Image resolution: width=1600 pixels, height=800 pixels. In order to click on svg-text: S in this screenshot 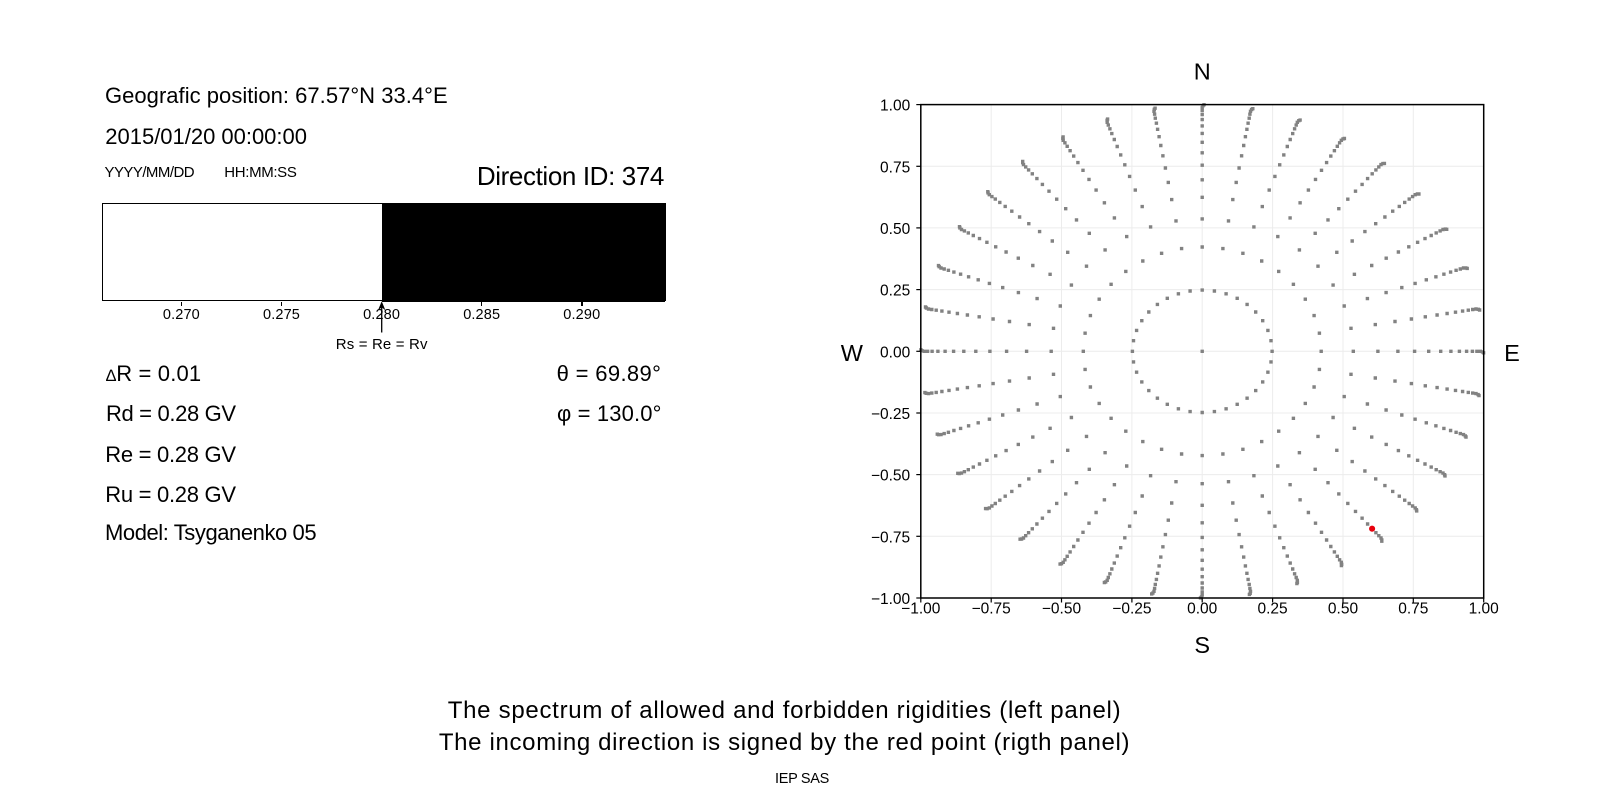, I will do `click(1202, 645)`.